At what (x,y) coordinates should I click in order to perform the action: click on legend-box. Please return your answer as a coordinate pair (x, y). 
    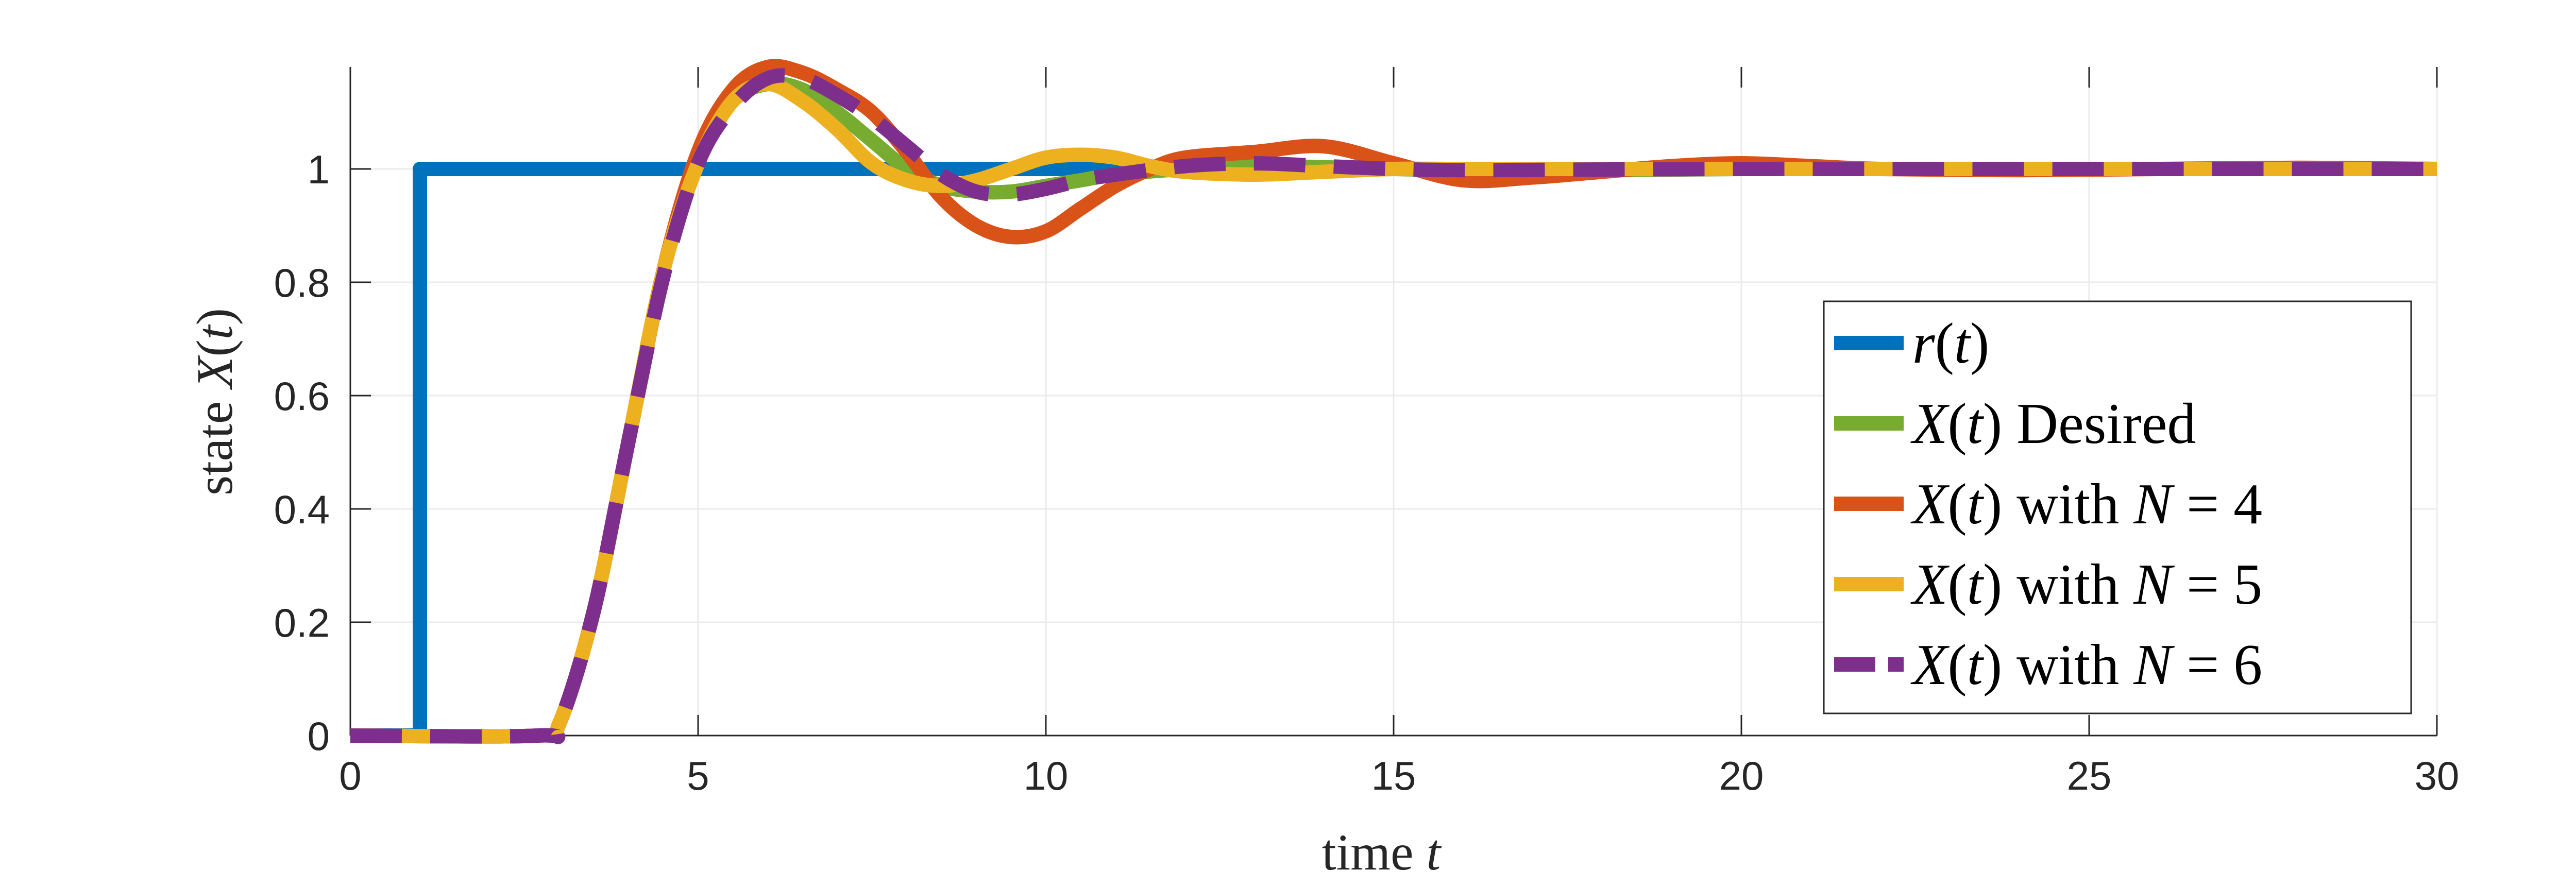
    Looking at the image, I should click on (2117, 507).